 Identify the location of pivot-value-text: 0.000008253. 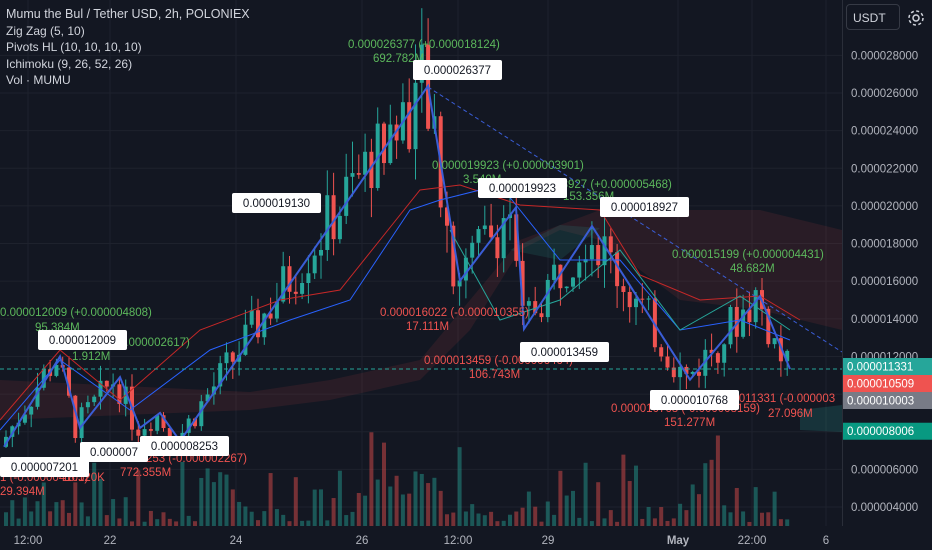
(184, 447).